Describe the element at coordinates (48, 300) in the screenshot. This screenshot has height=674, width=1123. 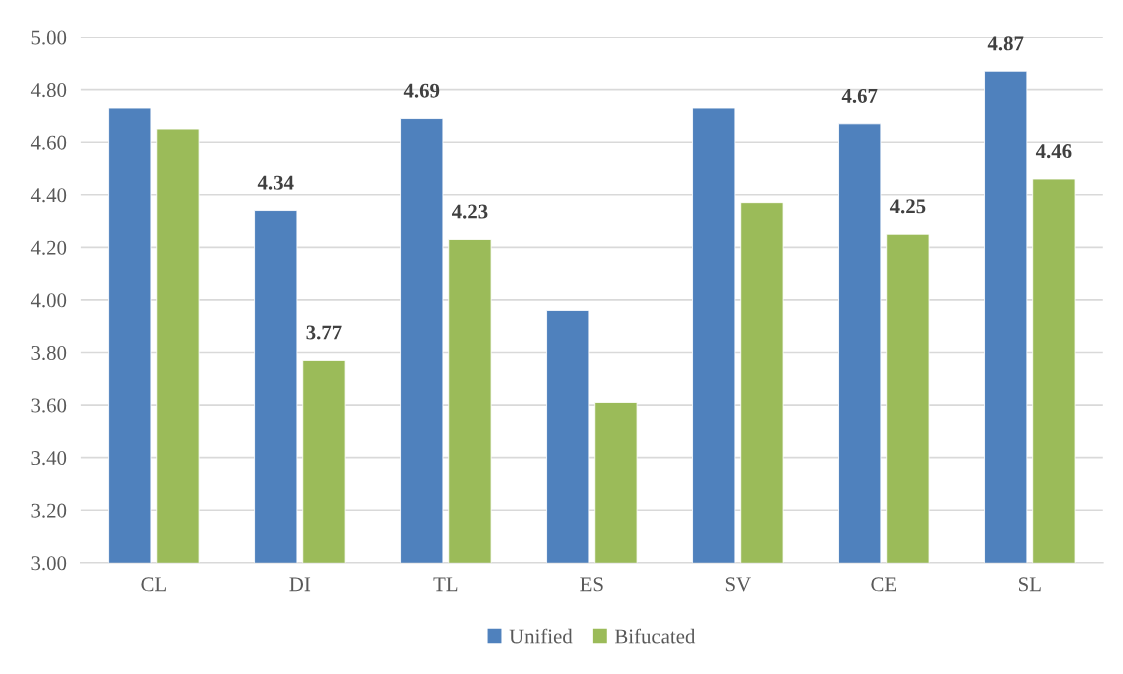
I see `y-tick-label: 4.00` at that location.